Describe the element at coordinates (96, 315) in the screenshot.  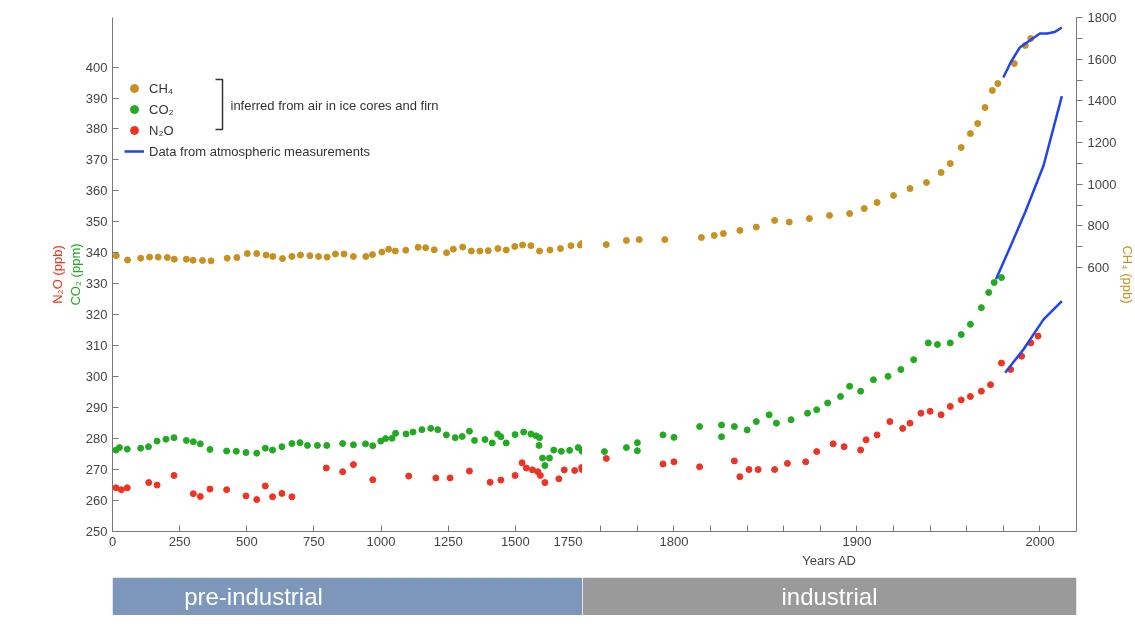
I see `y-tick-label: 320` at that location.